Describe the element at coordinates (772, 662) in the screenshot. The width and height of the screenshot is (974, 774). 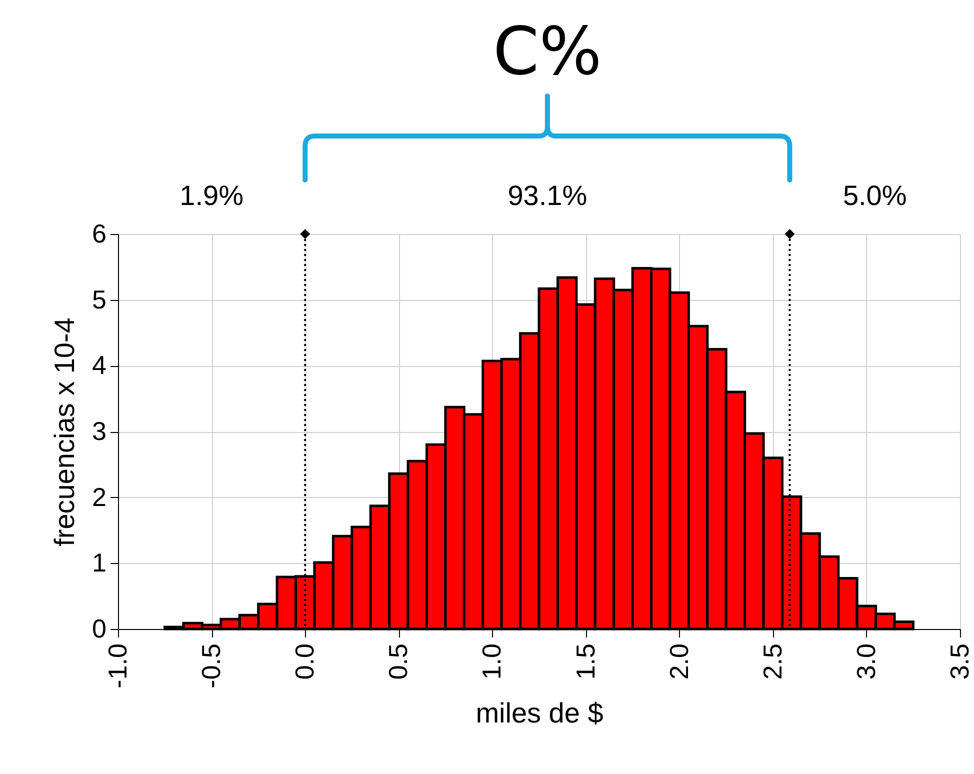
I see `x-tick-label: 2.5` at that location.